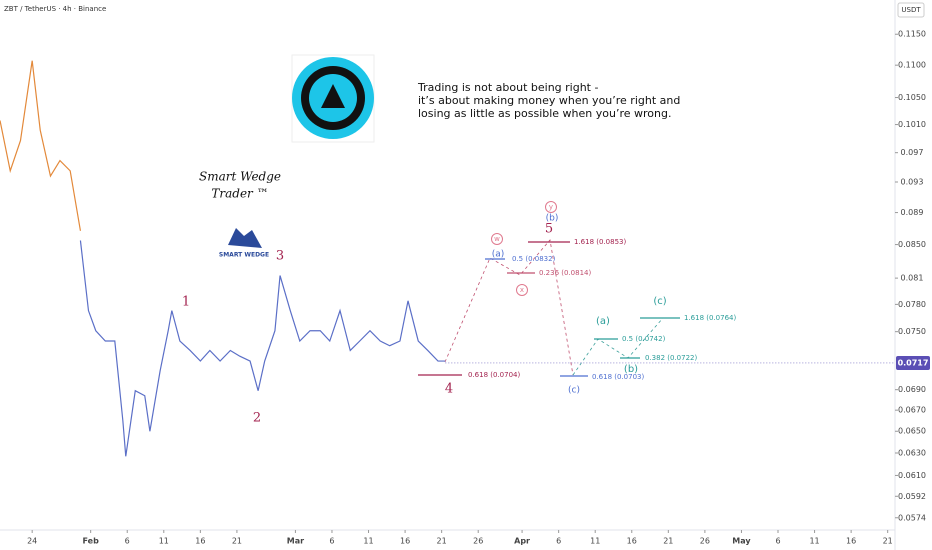  What do you see at coordinates (912, 496) in the screenshot?
I see `y-tick-label: 0.0592` at bounding box center [912, 496].